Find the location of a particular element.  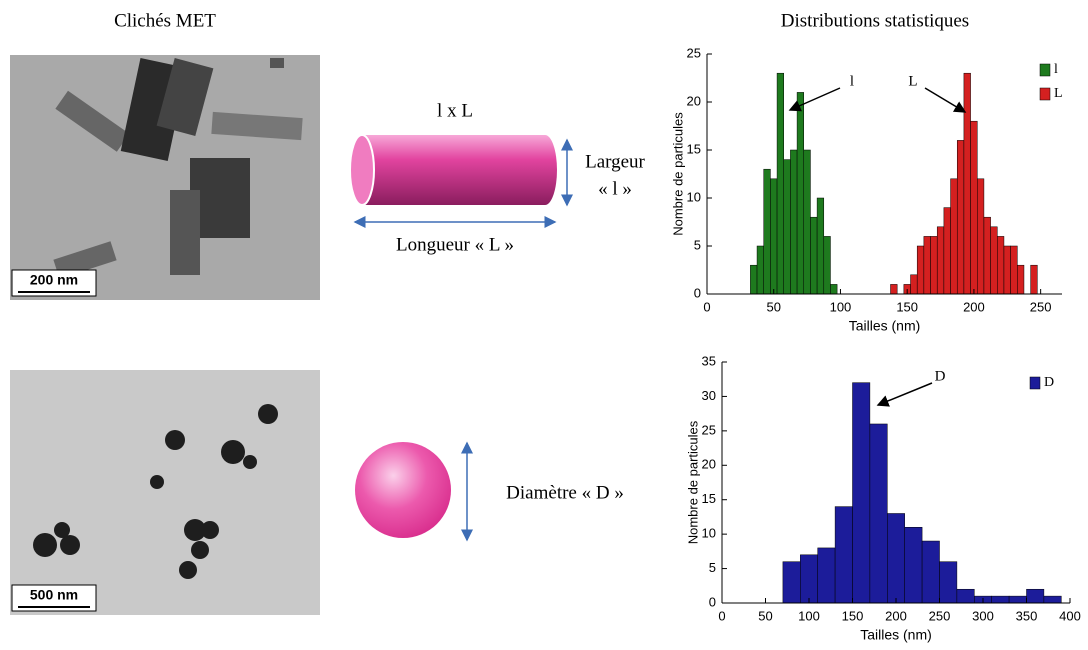

tem-image-spheres: 500 nm is located at coordinates (165, 492).